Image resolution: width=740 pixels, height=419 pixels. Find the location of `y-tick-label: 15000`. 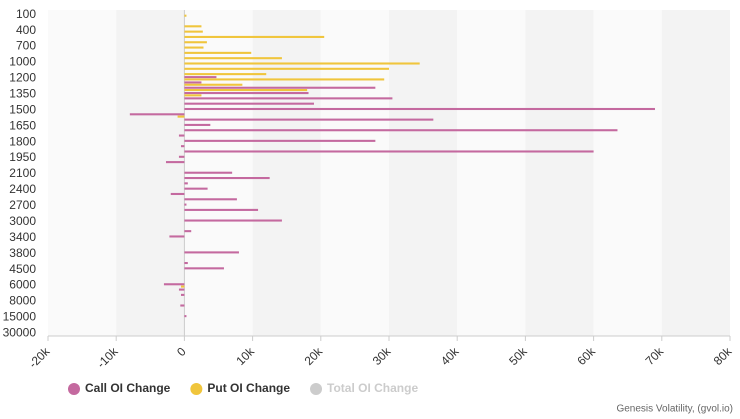

y-tick-label: 15000 is located at coordinates (20, 317).